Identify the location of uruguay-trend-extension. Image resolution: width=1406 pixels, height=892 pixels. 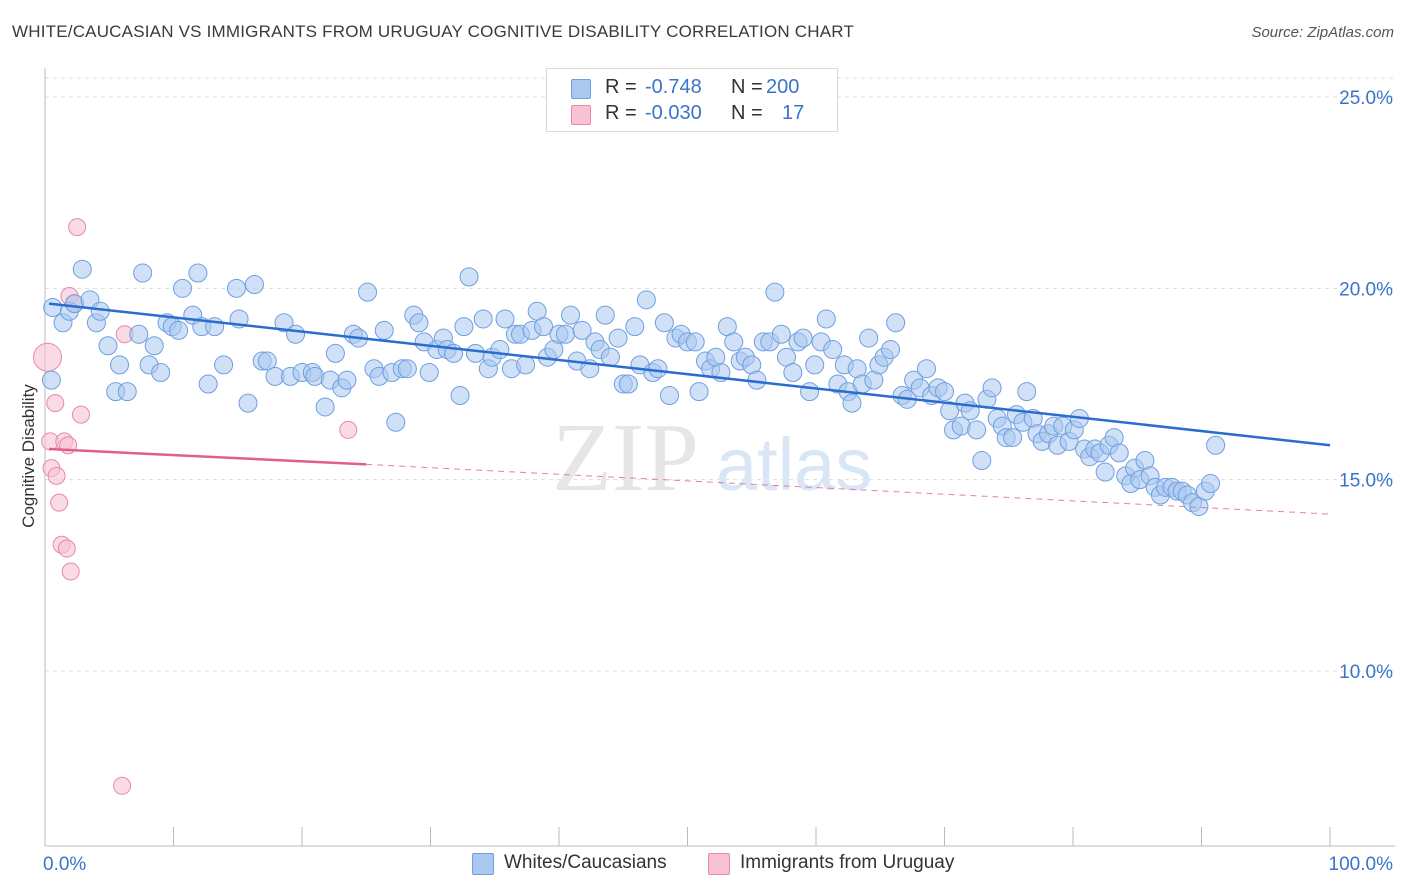
(848, 489).